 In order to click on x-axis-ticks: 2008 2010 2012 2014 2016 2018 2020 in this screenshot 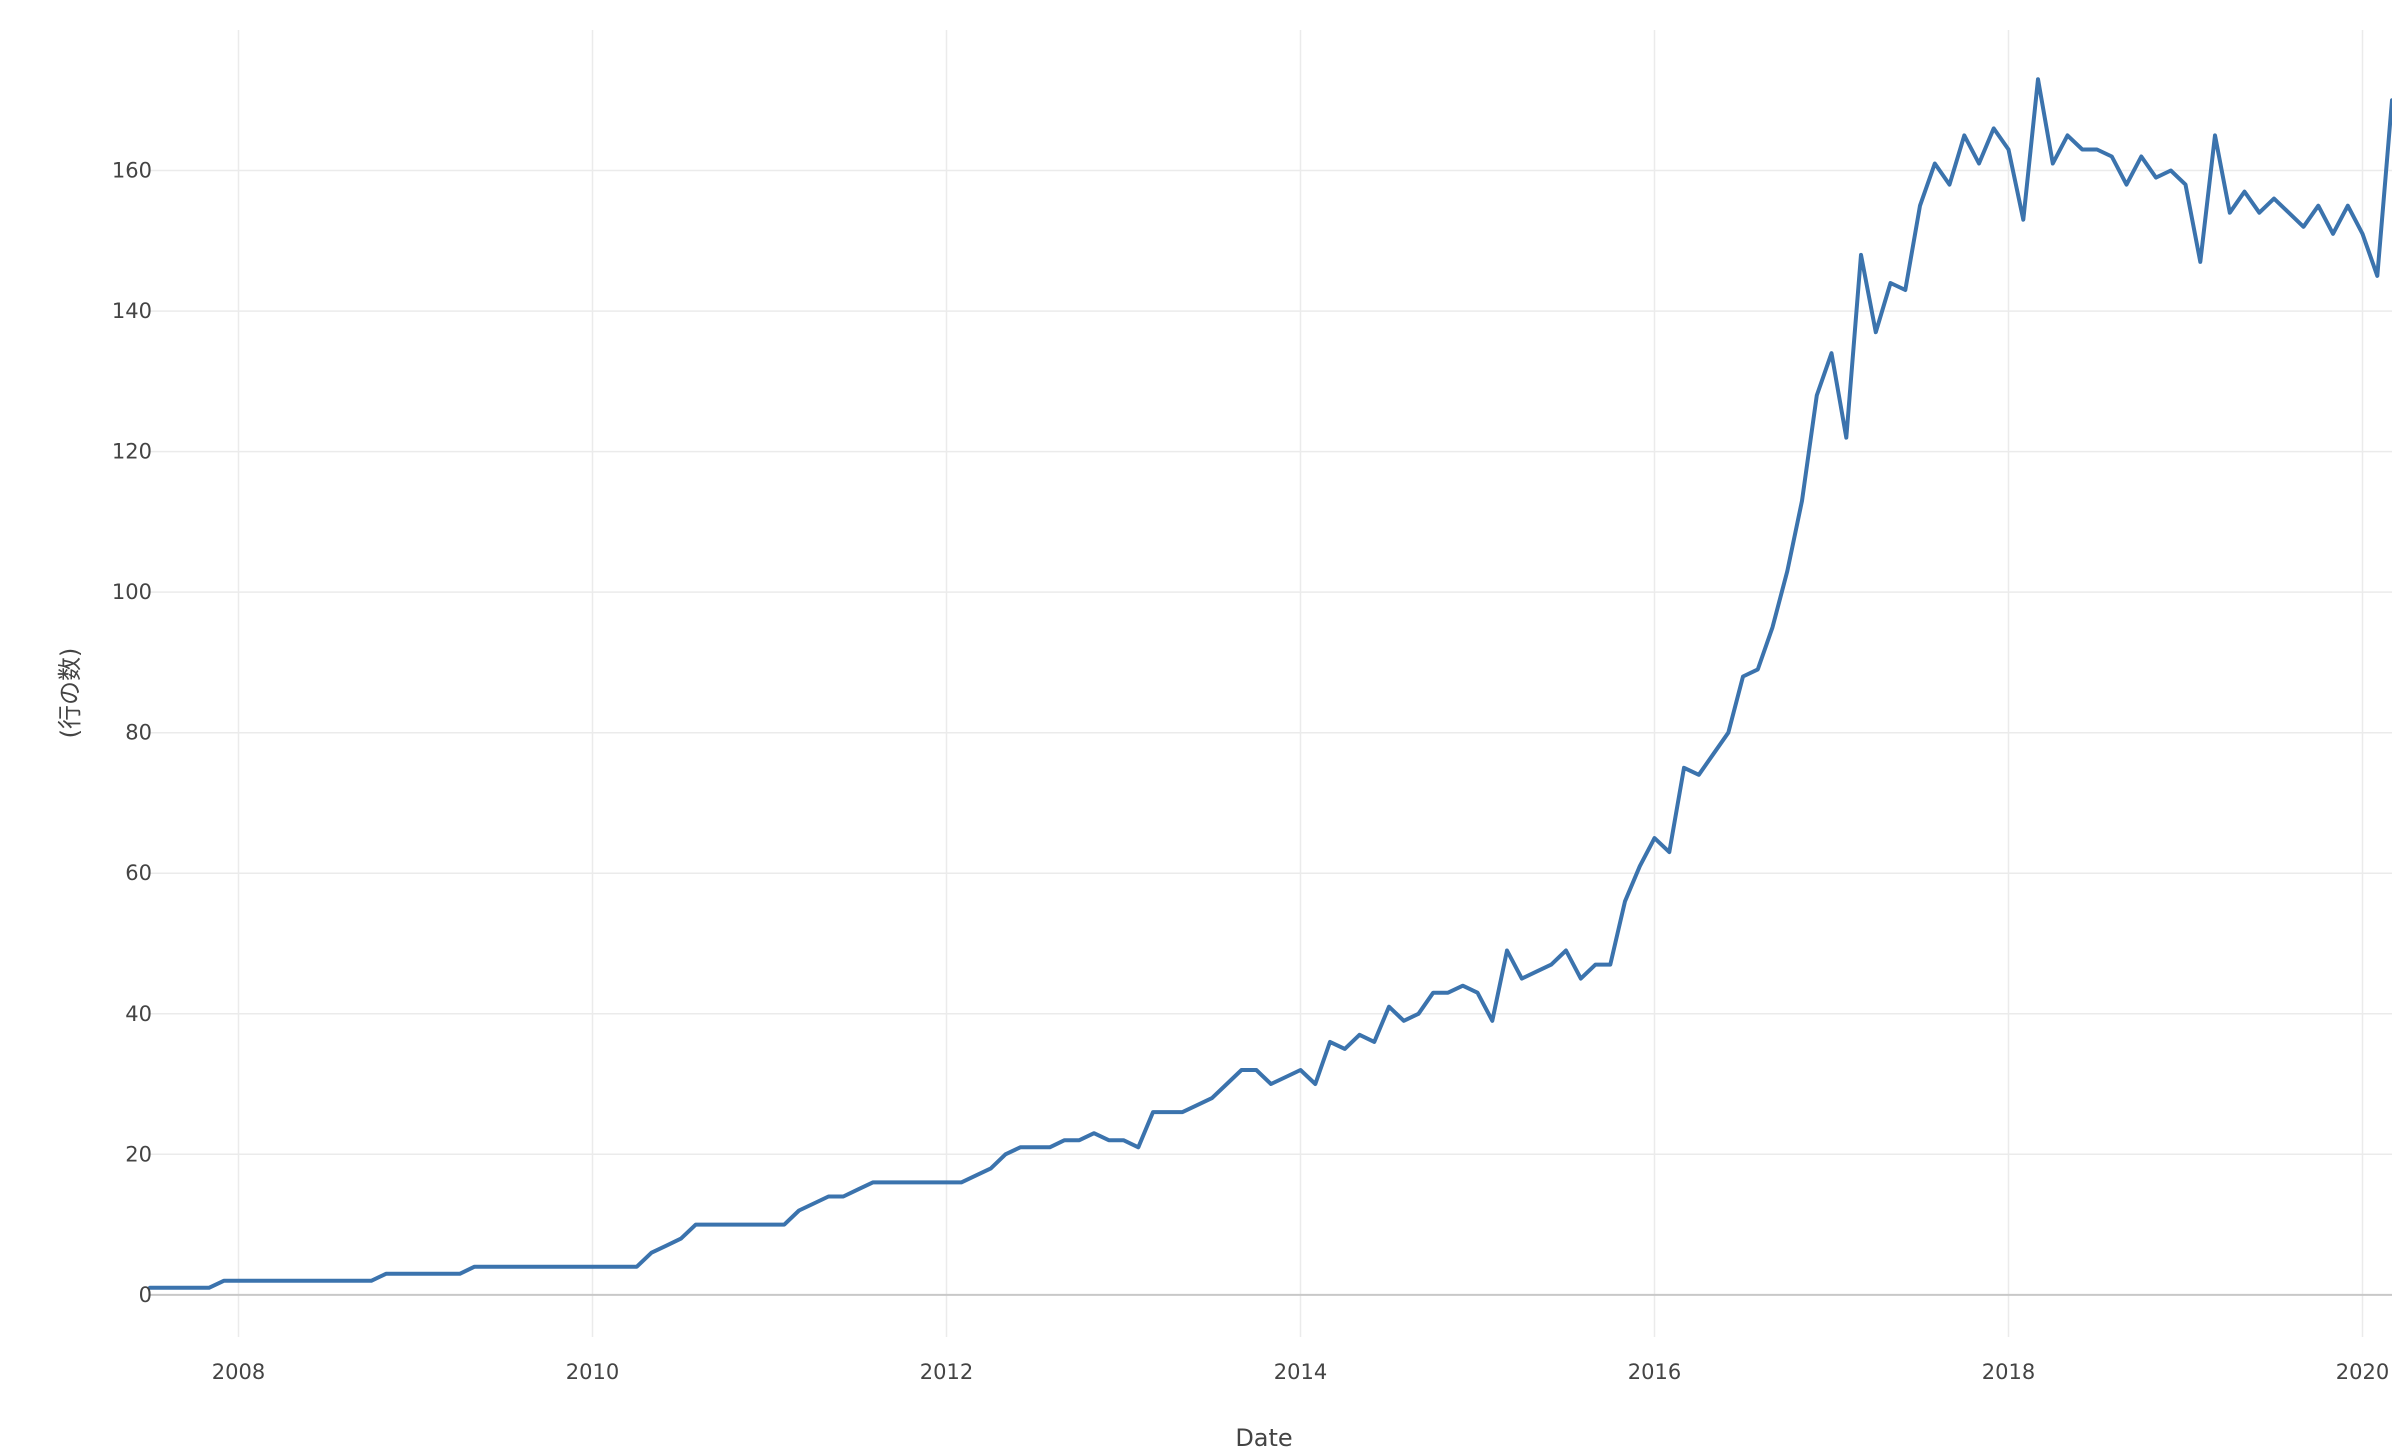, I will do `click(1300, 1372)`.